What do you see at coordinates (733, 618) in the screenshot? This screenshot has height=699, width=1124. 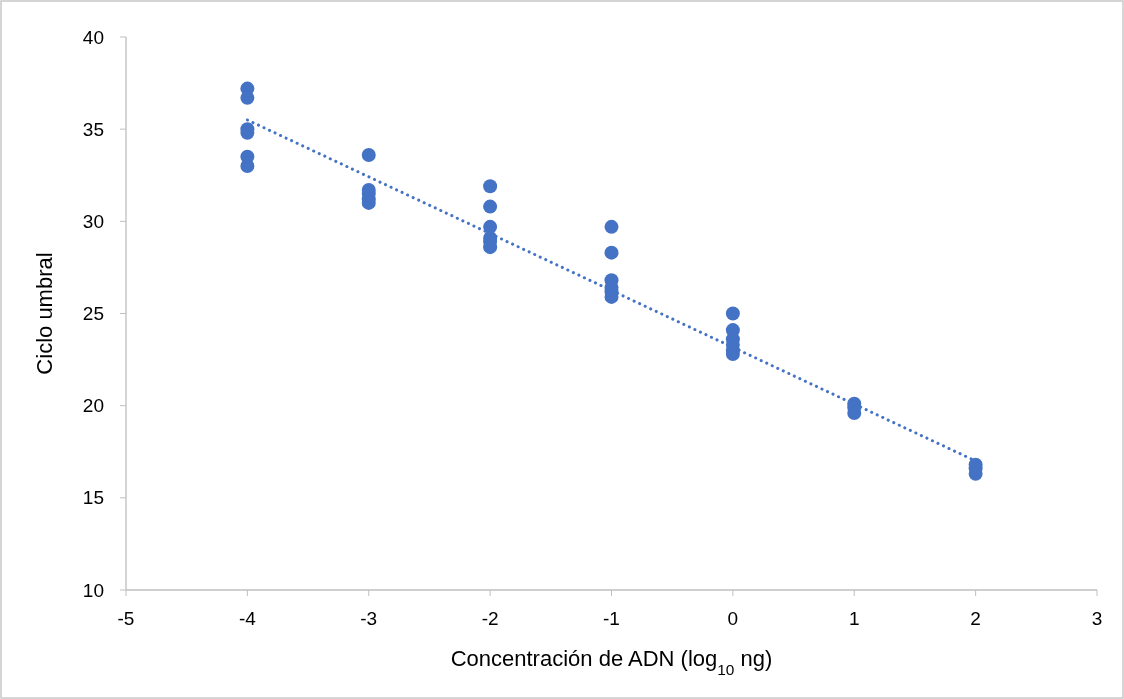 I see `x-tick-label: 0` at bounding box center [733, 618].